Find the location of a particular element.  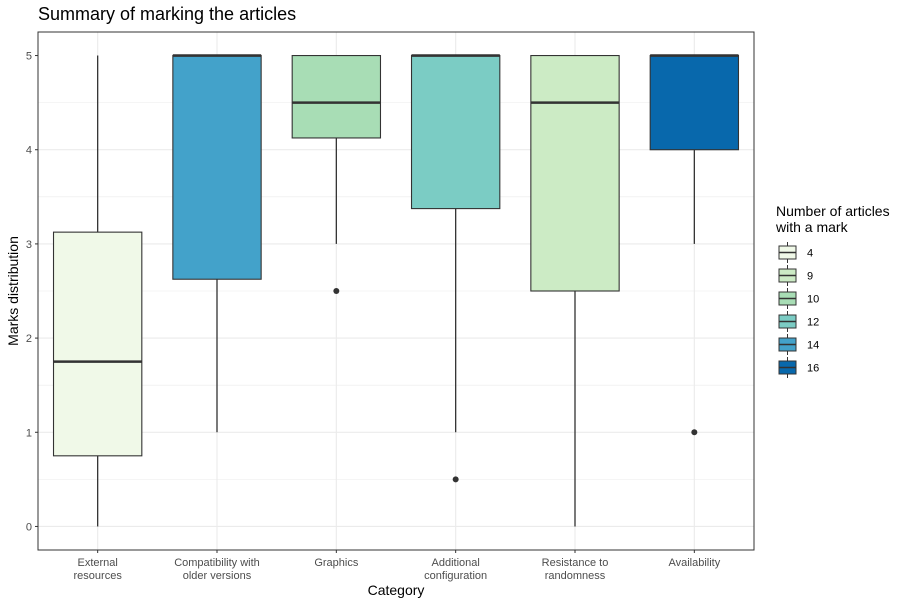

x-tick-label: Graphics is located at coordinates (336, 563).